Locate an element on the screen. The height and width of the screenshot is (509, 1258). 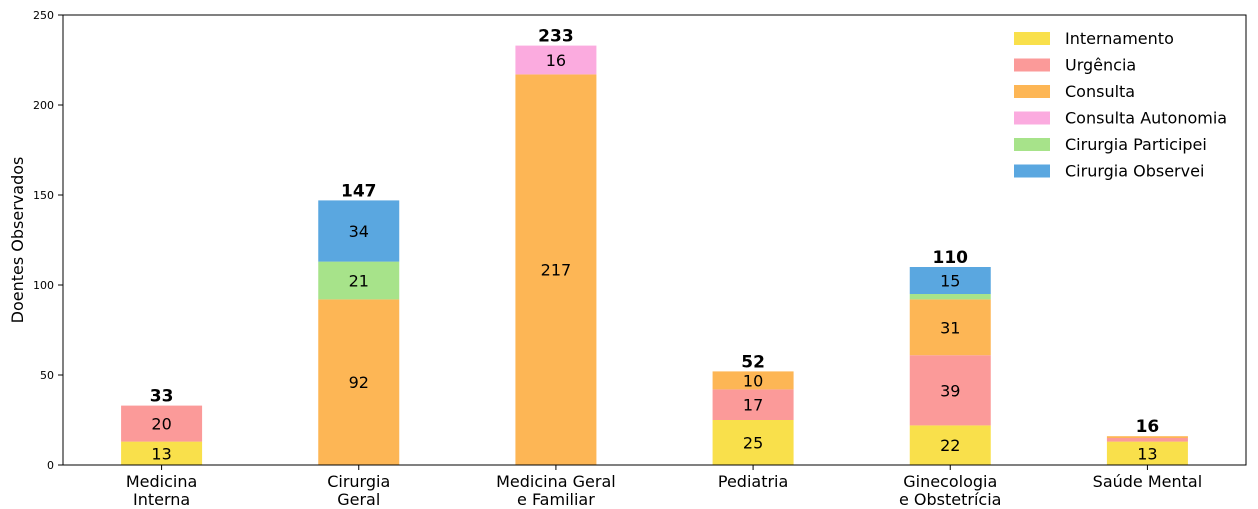
total-data-label: 33 is located at coordinates (162, 397).